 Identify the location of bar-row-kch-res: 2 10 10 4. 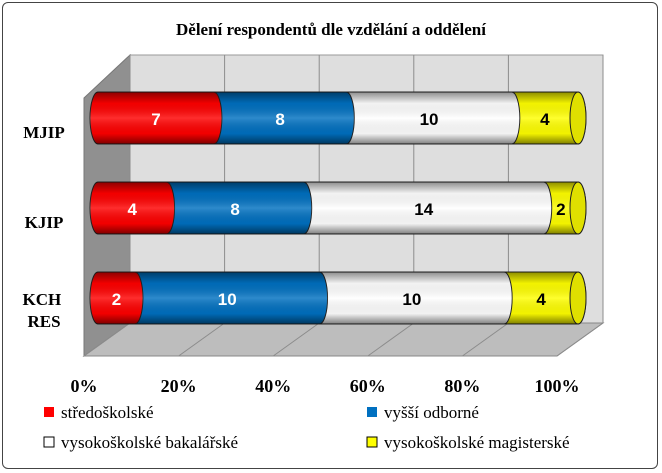
(338, 298).